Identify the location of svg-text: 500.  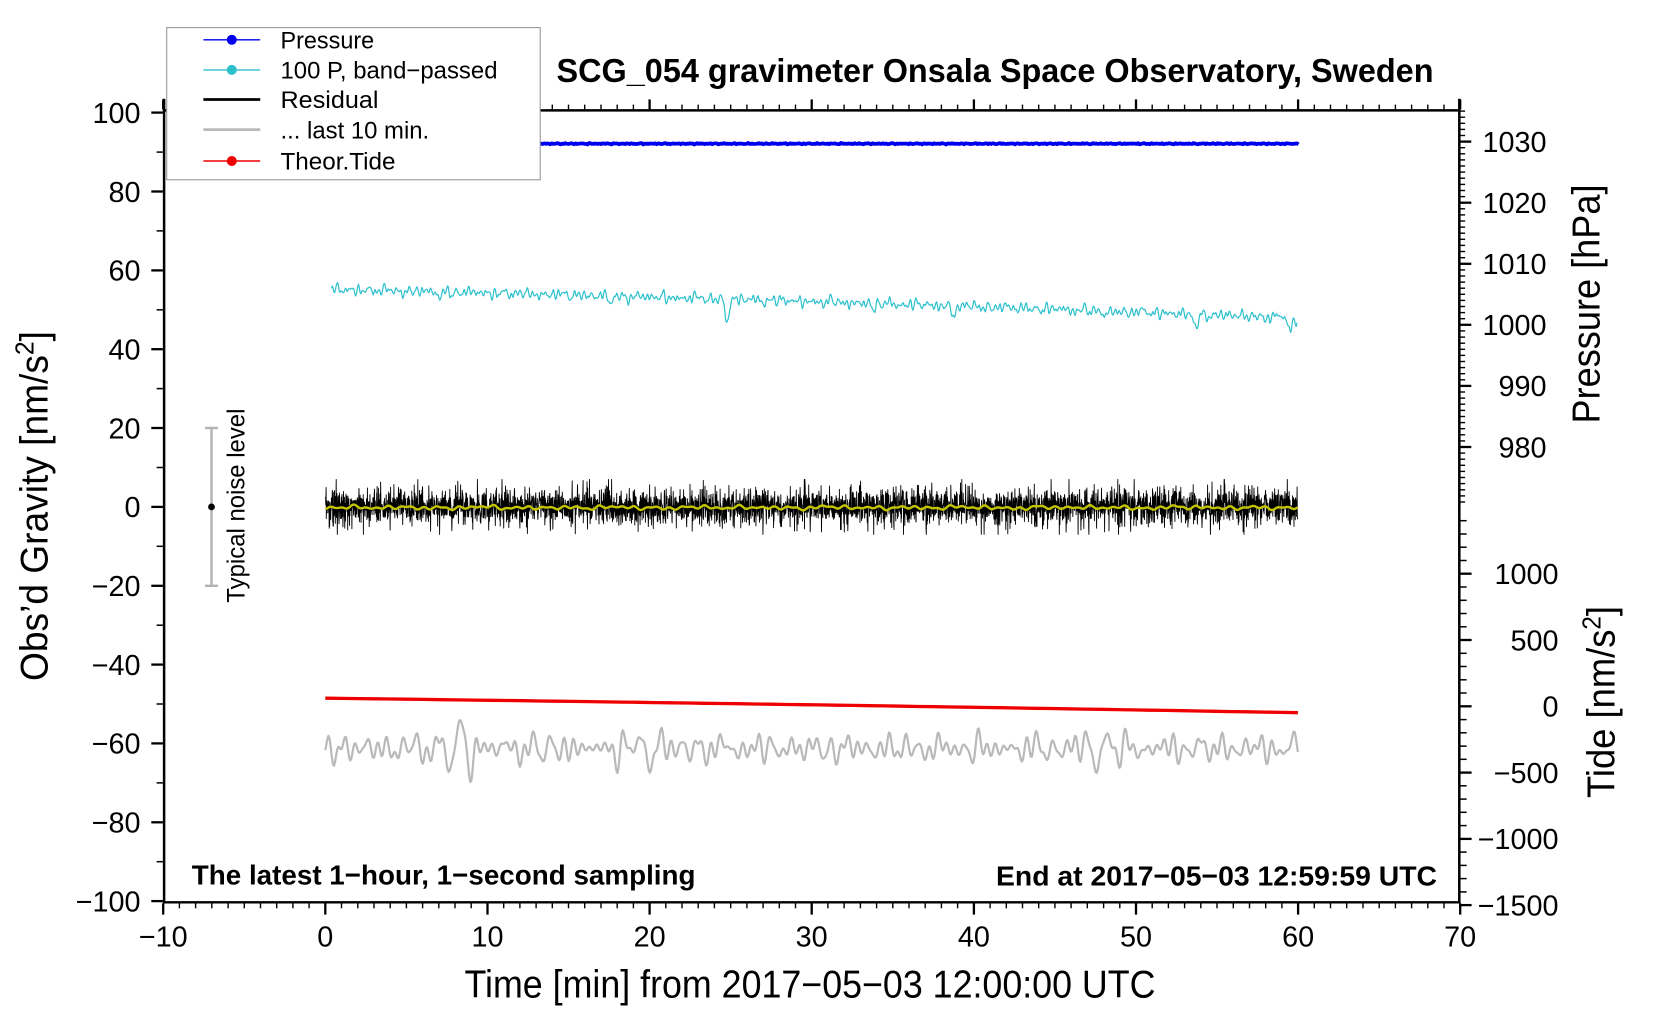
(1534, 641).